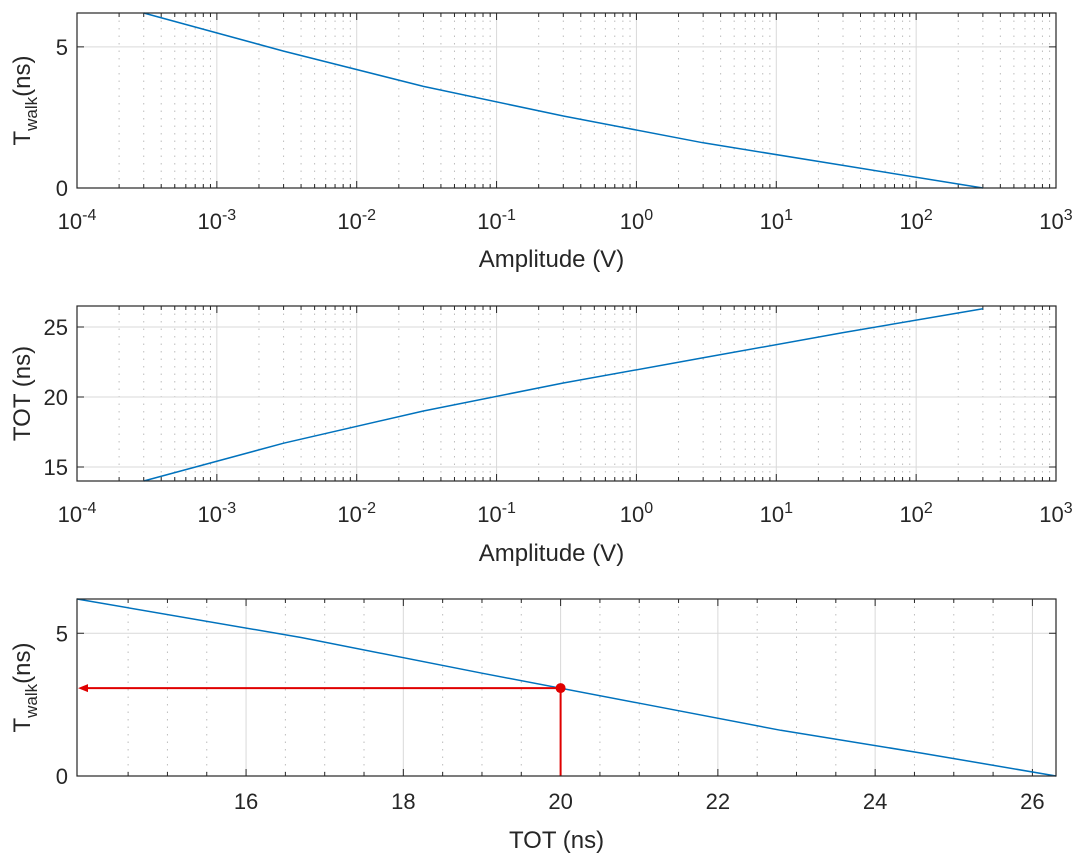 Image resolution: width=1085 pixels, height=865 pixels. Describe the element at coordinates (403, 801) in the screenshot. I see `x-tick-label: 18` at that location.